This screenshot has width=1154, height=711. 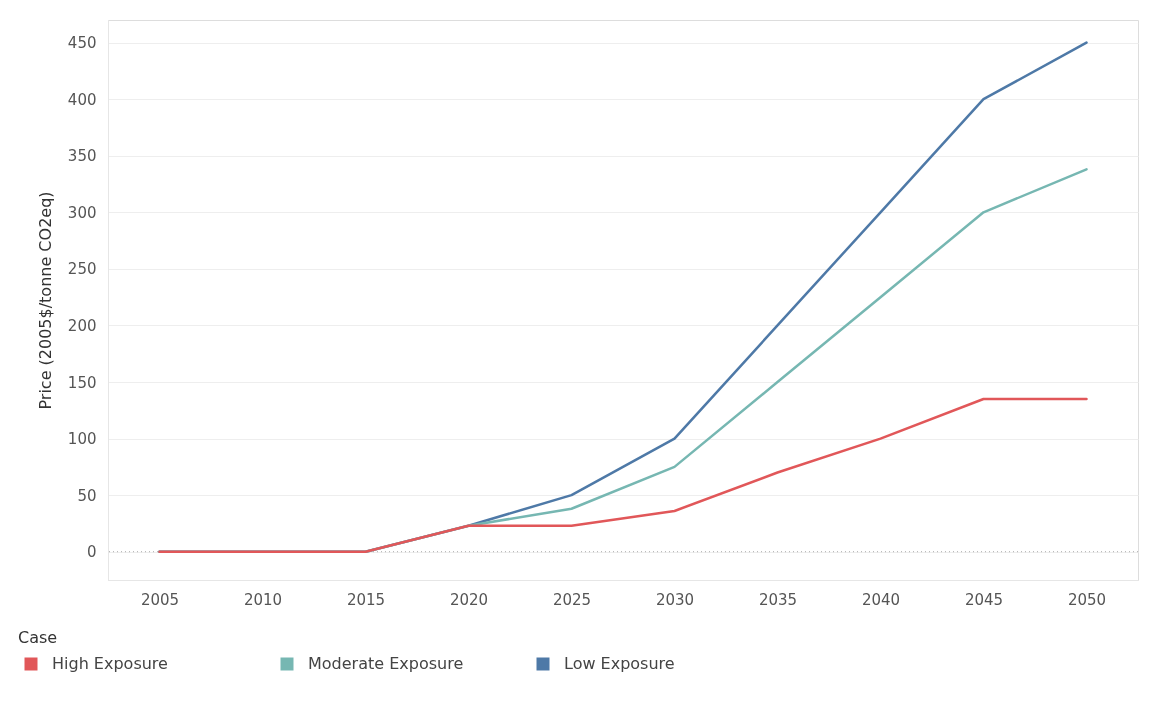 What do you see at coordinates (82, 269) in the screenshot?
I see `y-tick-label: 250` at bounding box center [82, 269].